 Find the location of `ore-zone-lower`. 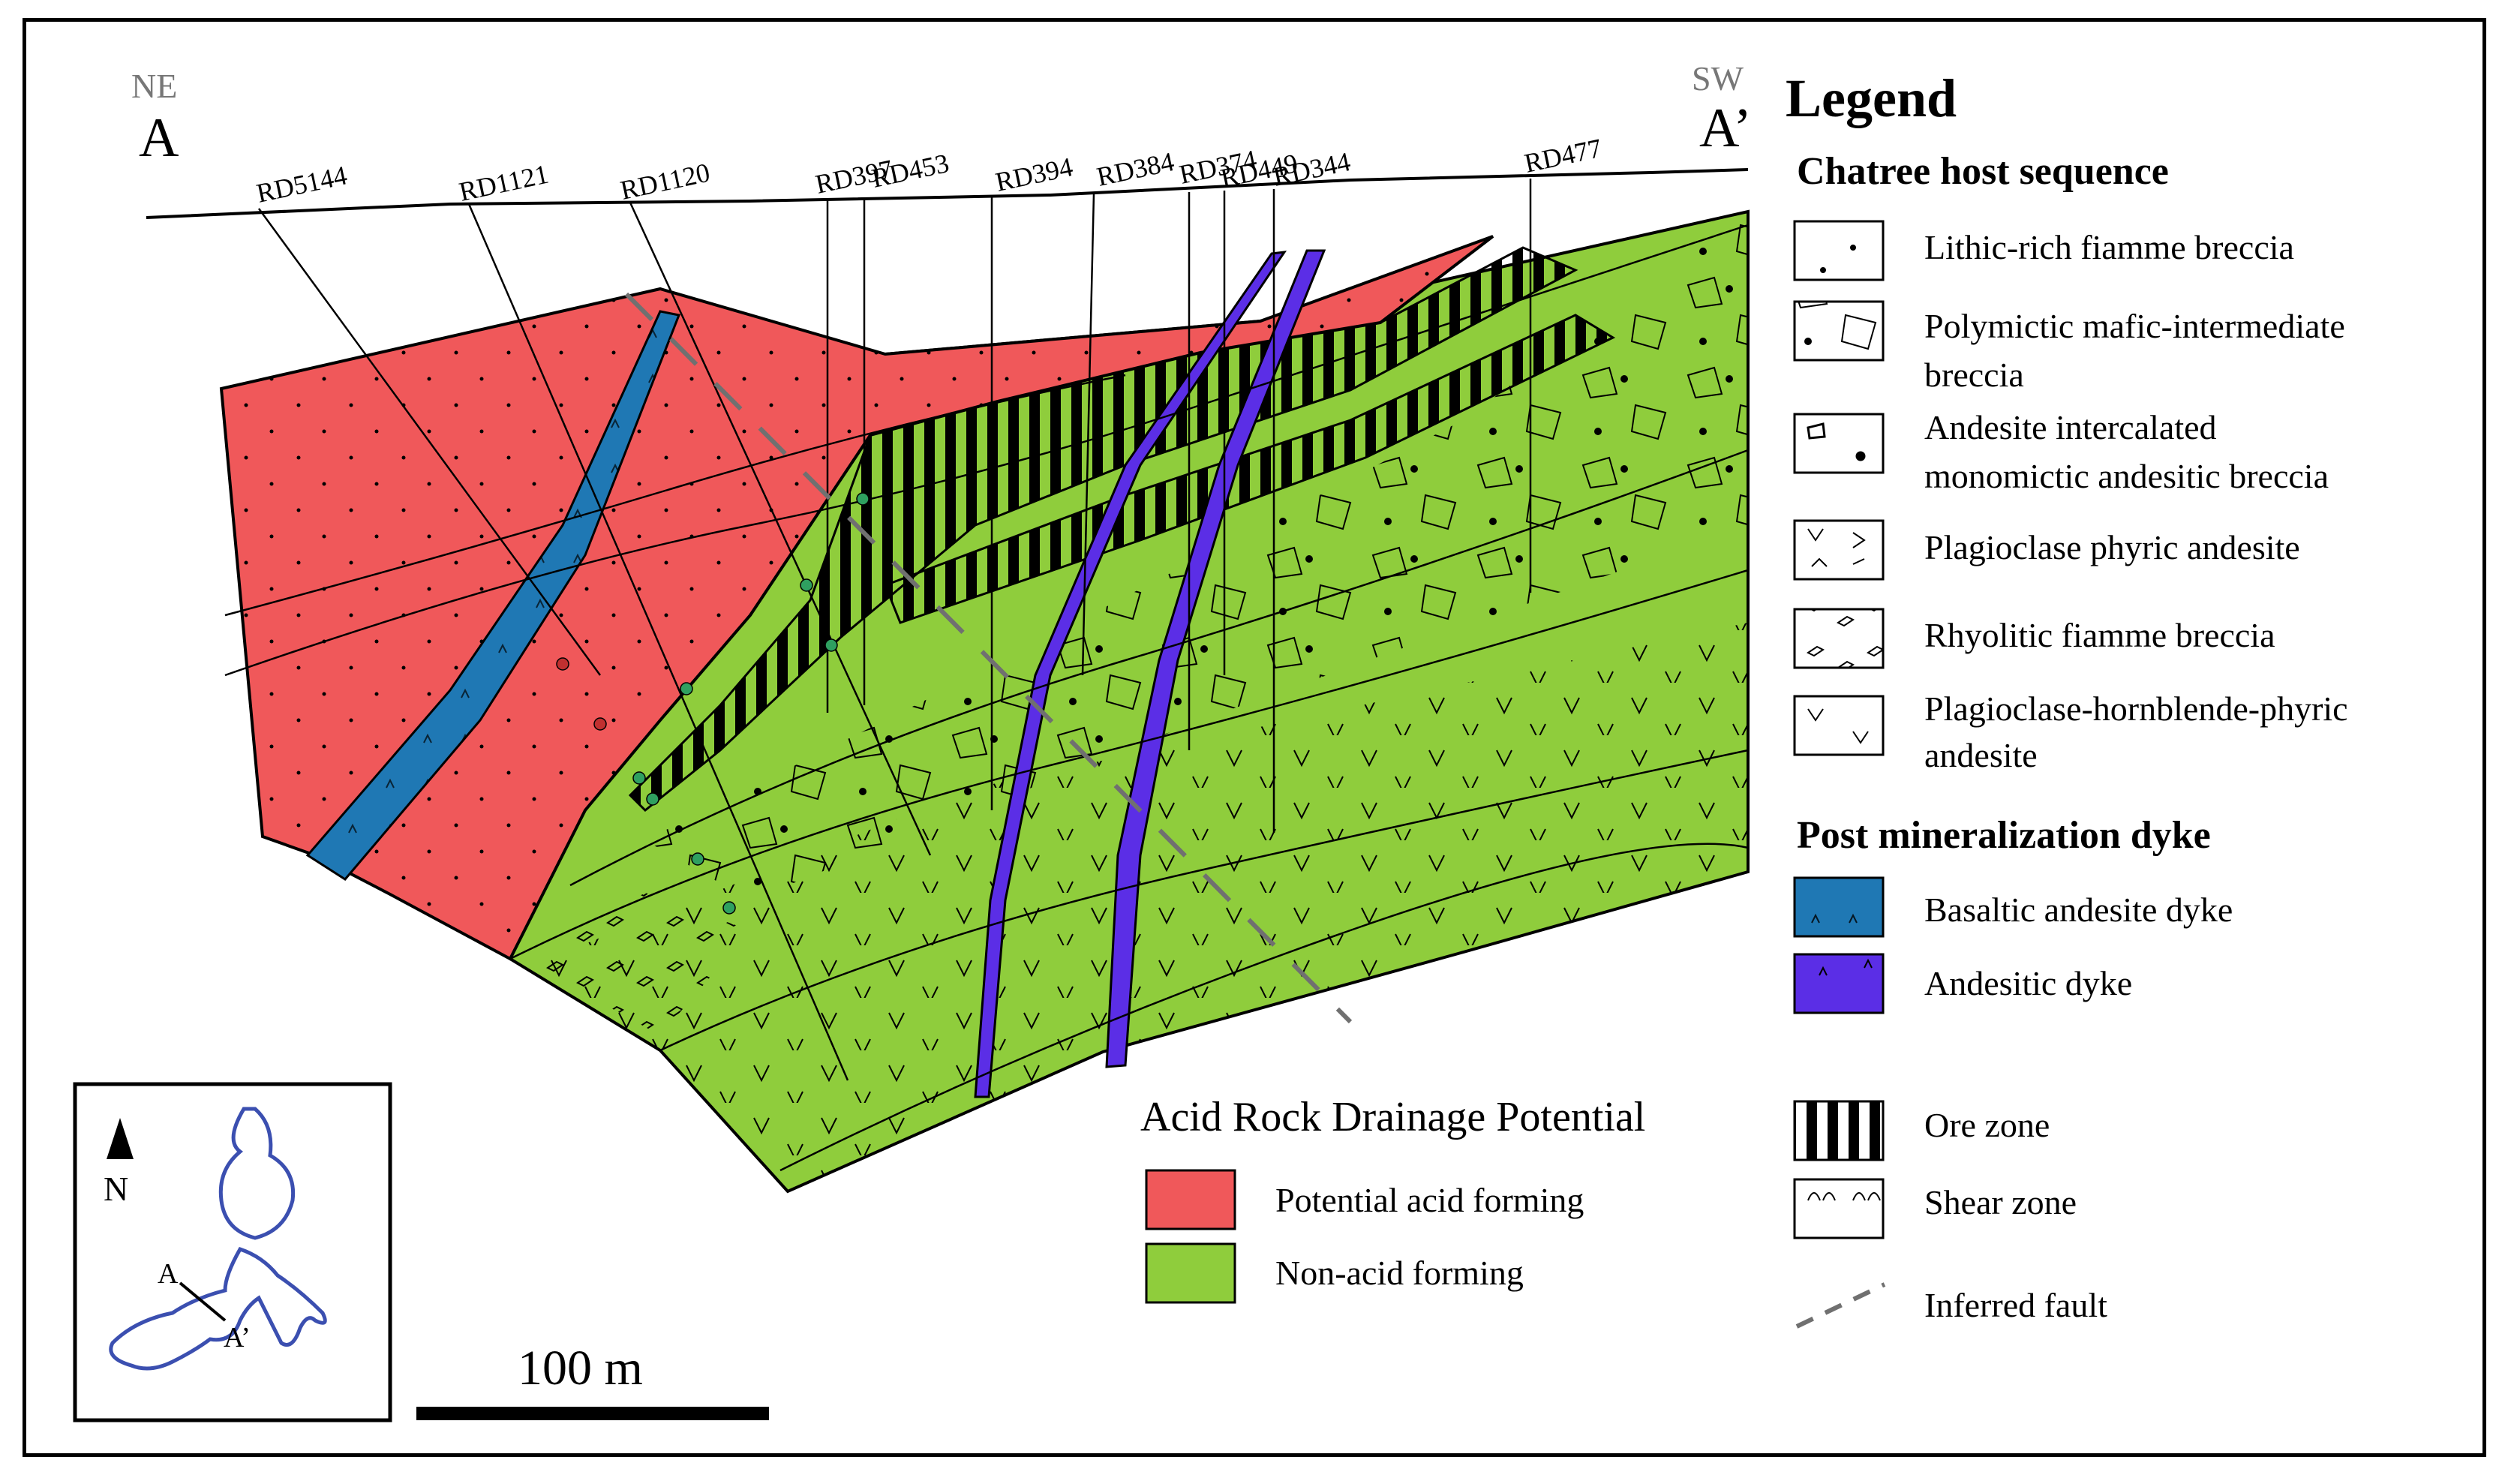

ore-zone-lower is located at coordinates (1250, 469).